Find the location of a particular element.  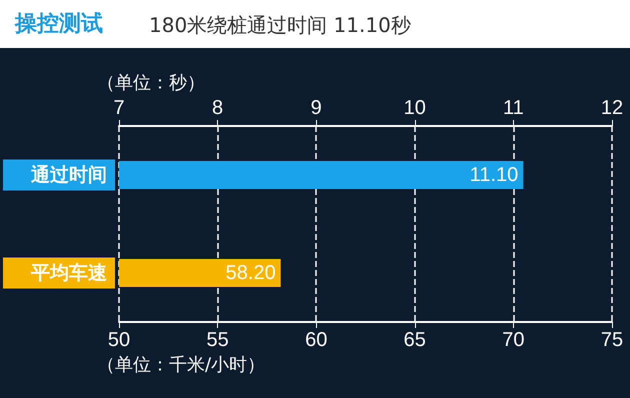

x-tick-label: 55 is located at coordinates (217, 340).